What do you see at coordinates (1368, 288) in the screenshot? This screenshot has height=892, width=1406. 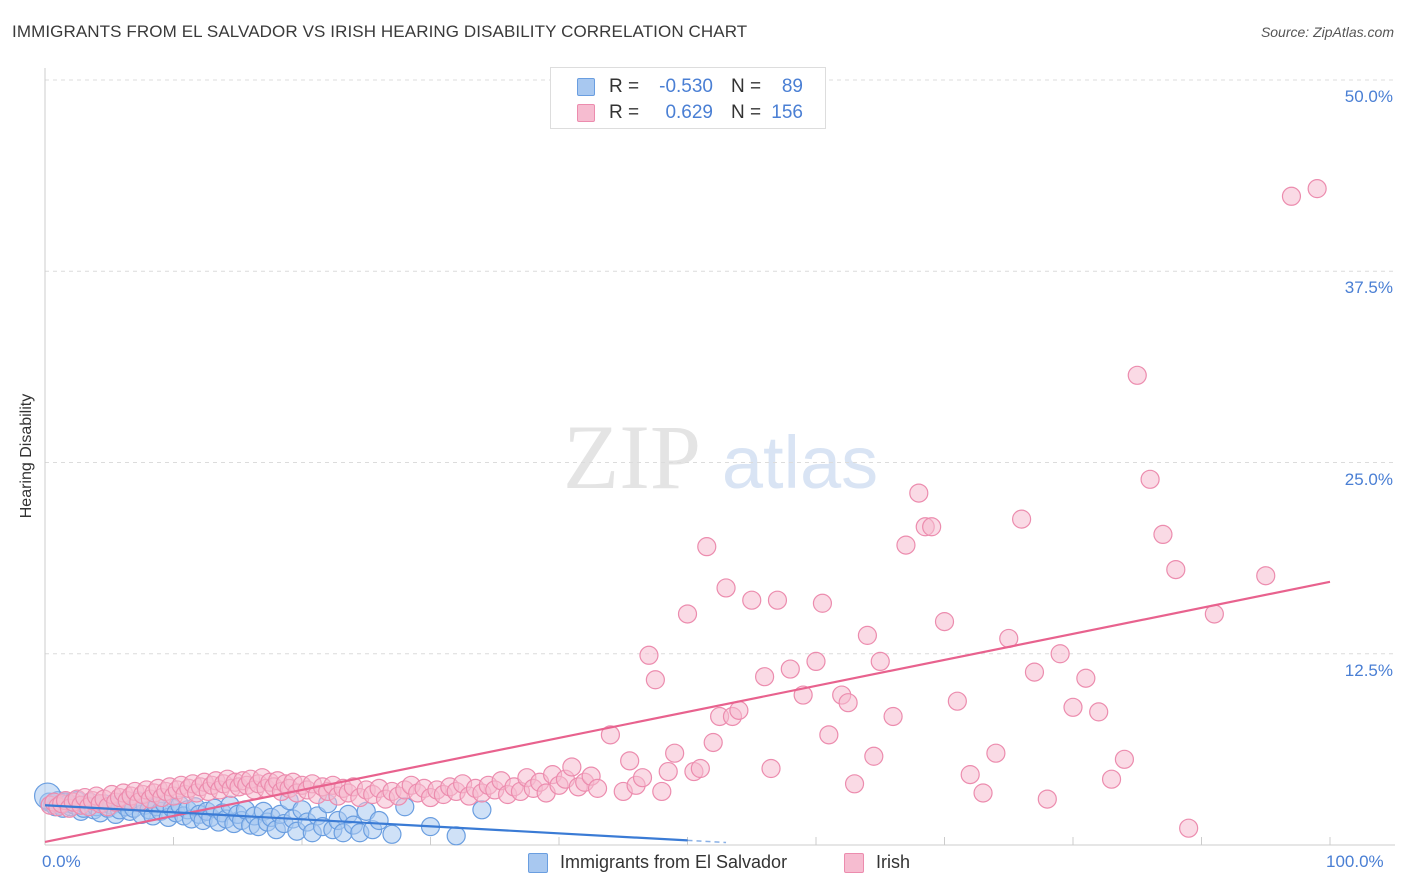 I see `y-tick-label: 37.5%` at bounding box center [1368, 288].